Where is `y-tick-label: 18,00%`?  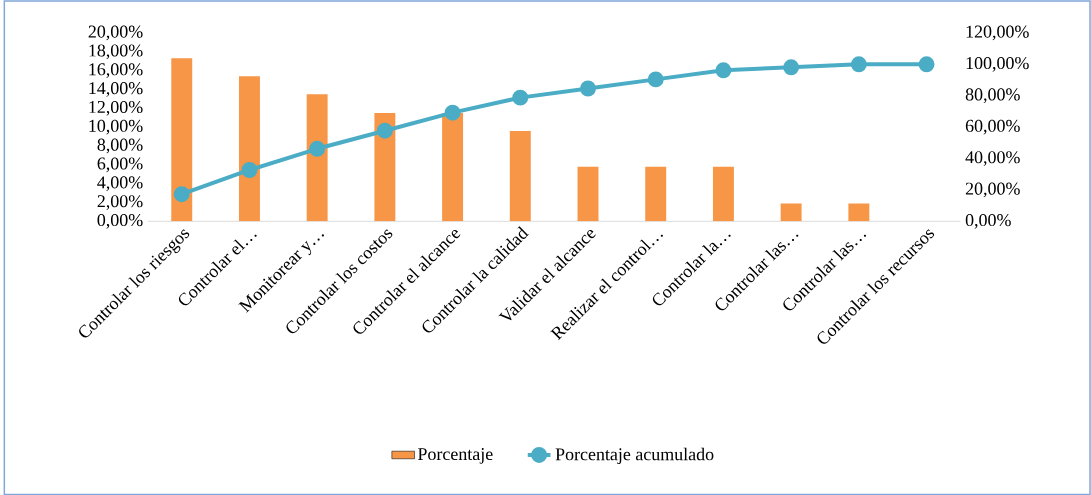 y-tick-label: 18,00% is located at coordinates (116, 51).